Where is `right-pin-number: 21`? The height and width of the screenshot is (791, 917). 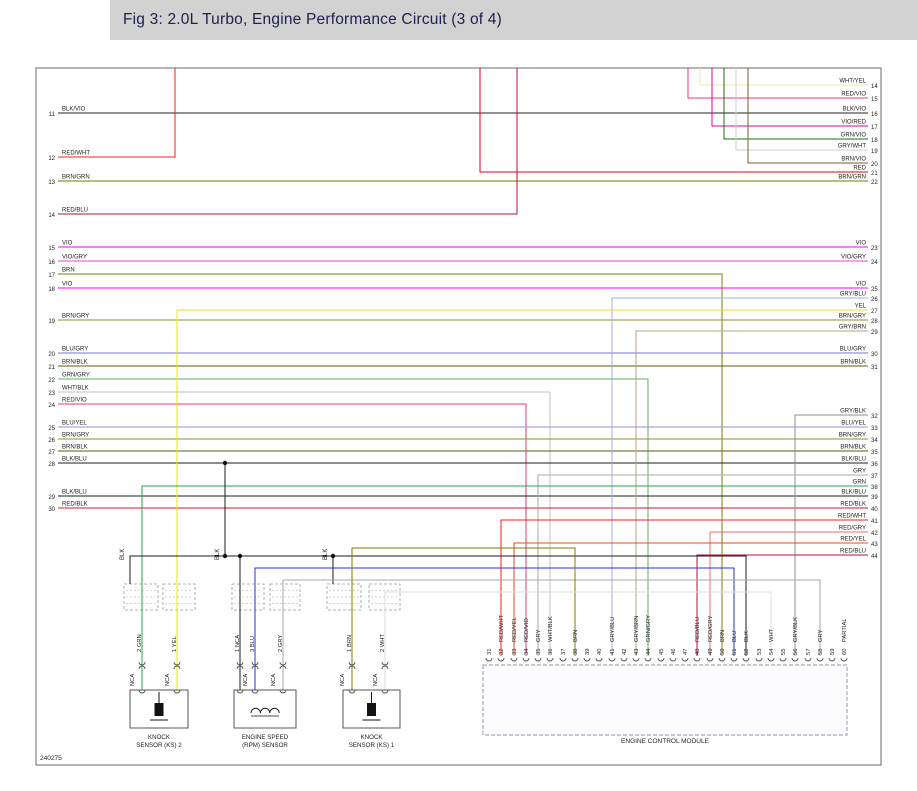 right-pin-number: 21 is located at coordinates (874, 174).